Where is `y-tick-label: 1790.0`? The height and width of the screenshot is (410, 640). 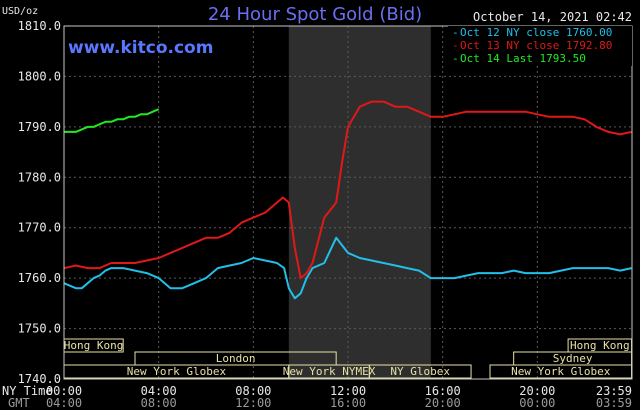 y-tick-label: 1790.0 is located at coordinates (39, 127).